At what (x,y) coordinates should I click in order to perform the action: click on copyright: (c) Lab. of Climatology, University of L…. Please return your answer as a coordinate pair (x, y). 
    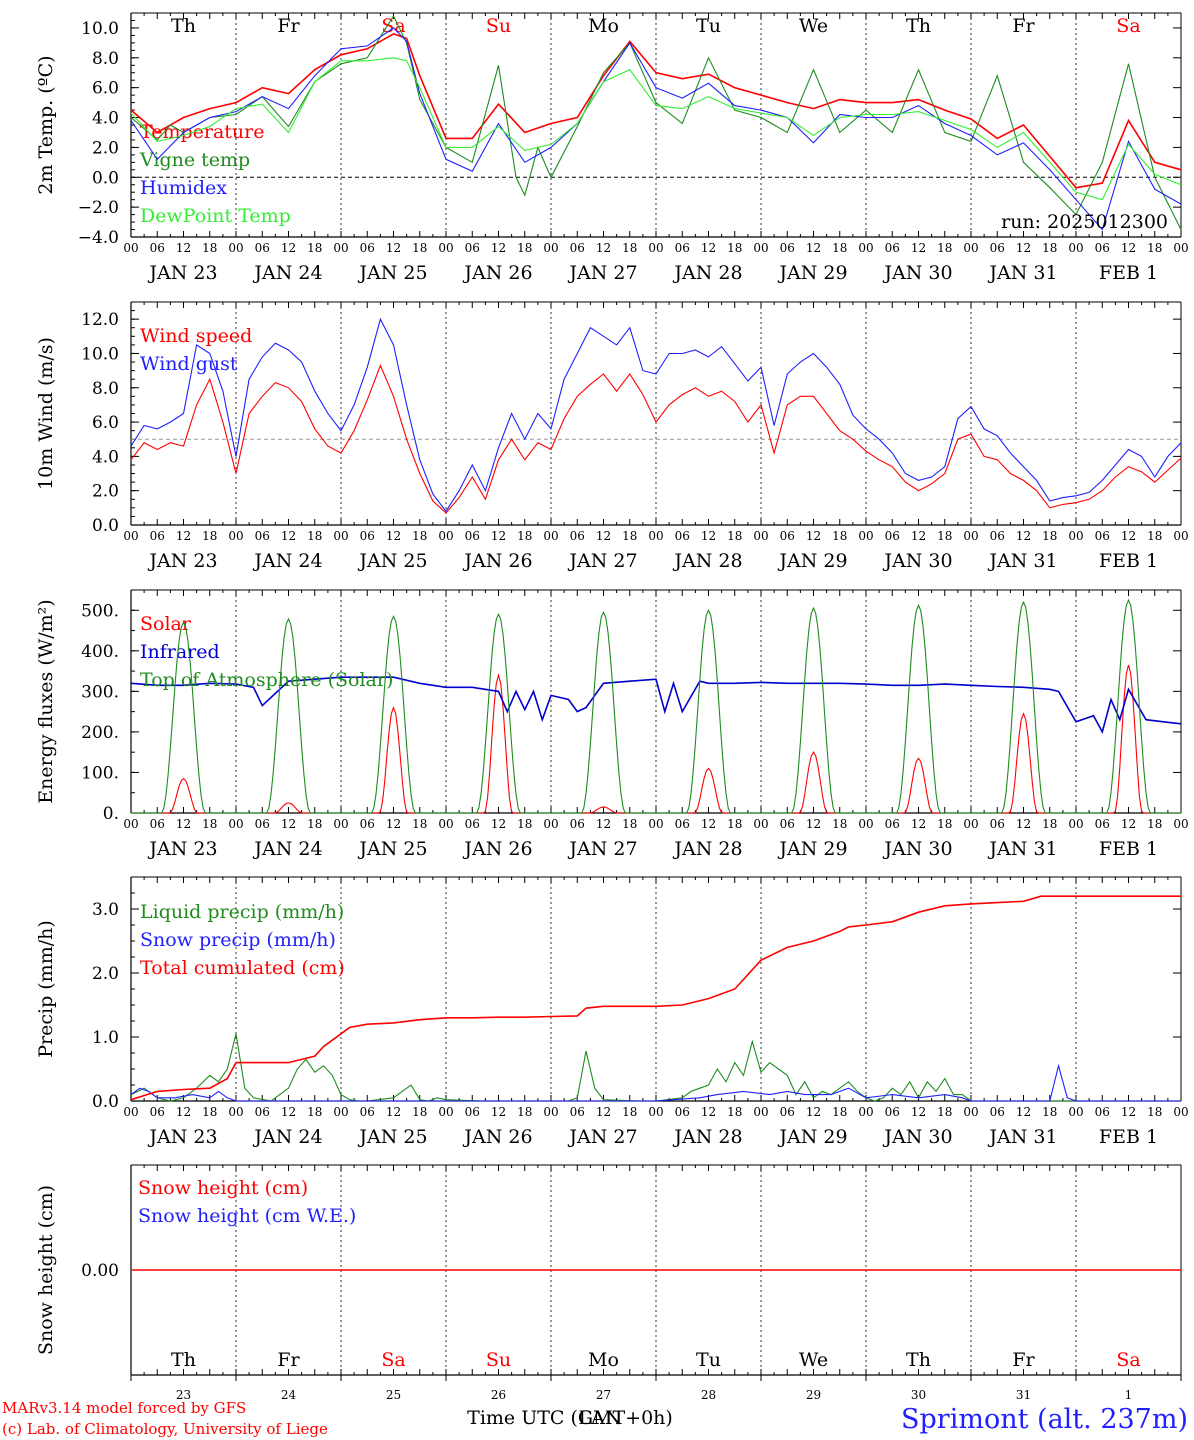
    Looking at the image, I should click on (165, 1429).